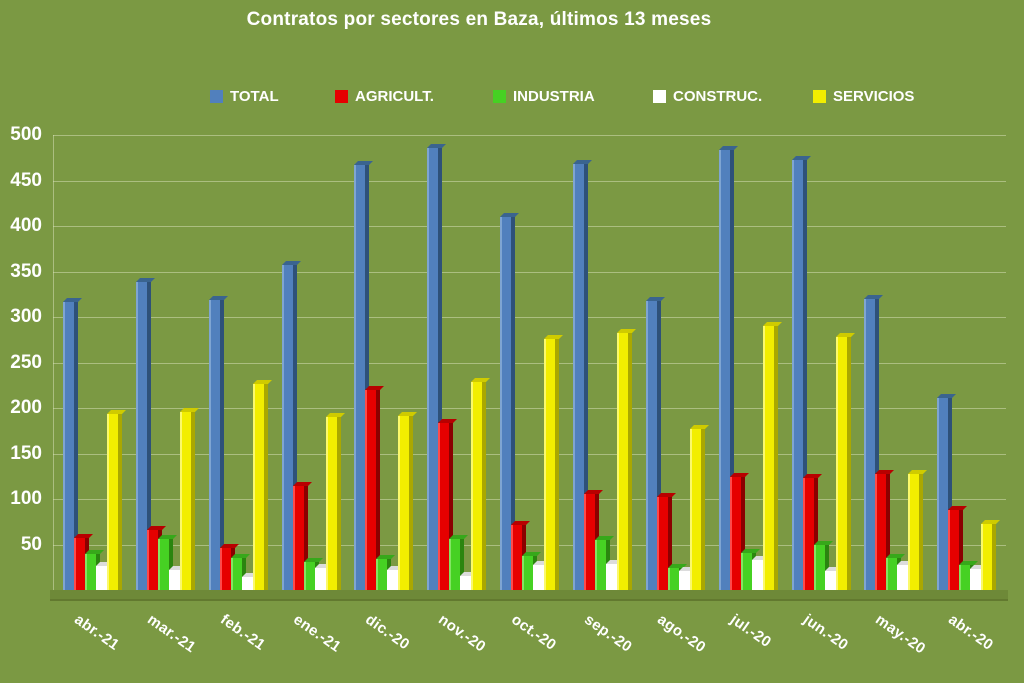  I want to click on legend-item-construc: CONSTRUC., so click(708, 96).